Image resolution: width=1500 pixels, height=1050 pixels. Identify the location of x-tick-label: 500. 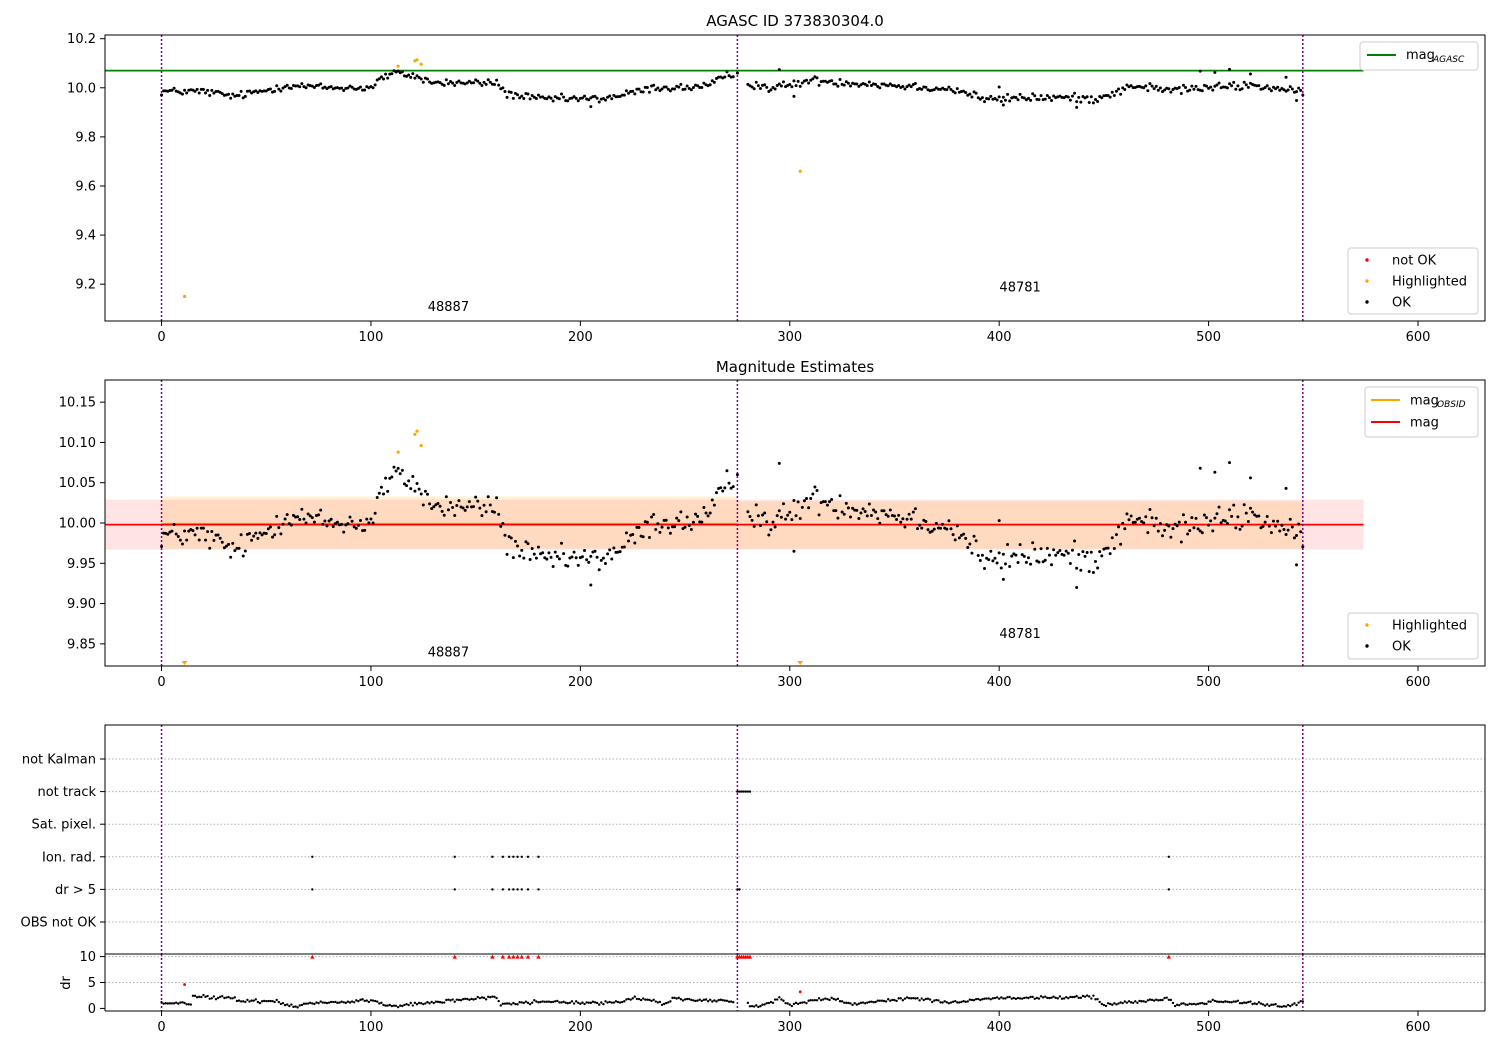
(1208, 682).